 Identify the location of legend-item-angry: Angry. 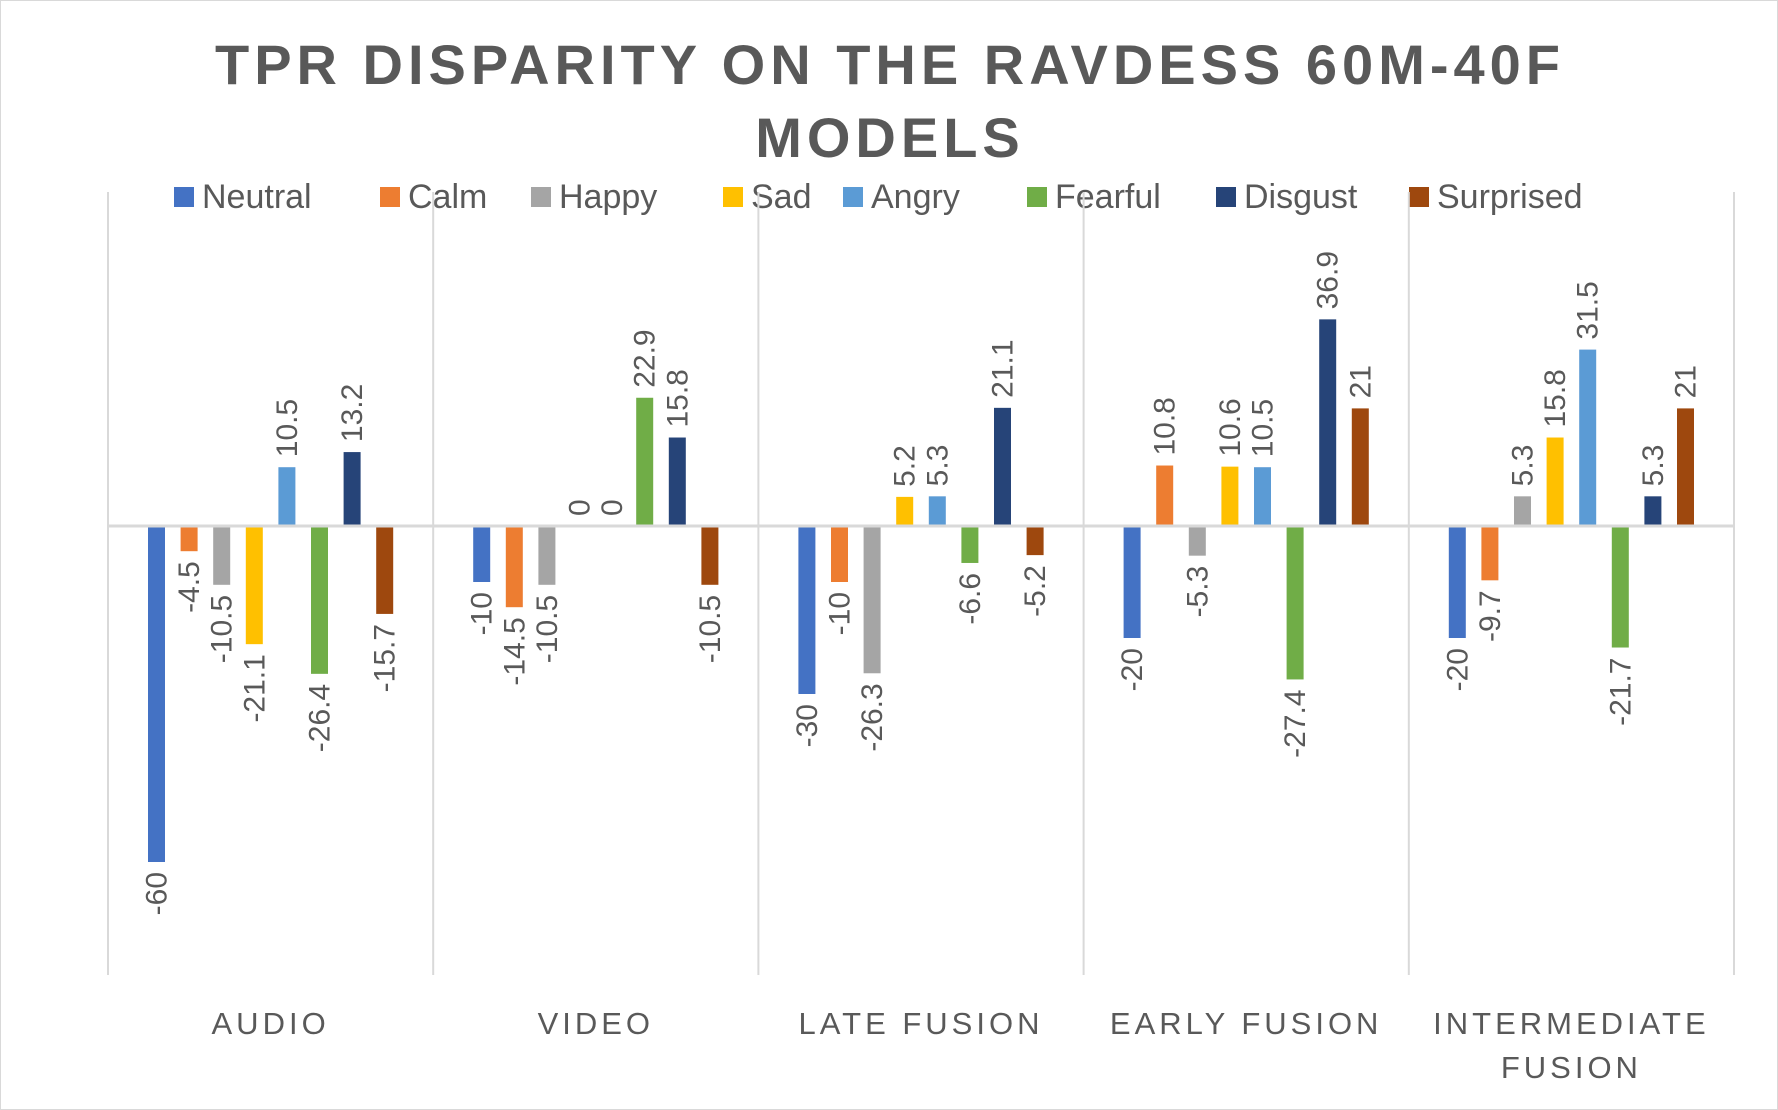
(901, 197).